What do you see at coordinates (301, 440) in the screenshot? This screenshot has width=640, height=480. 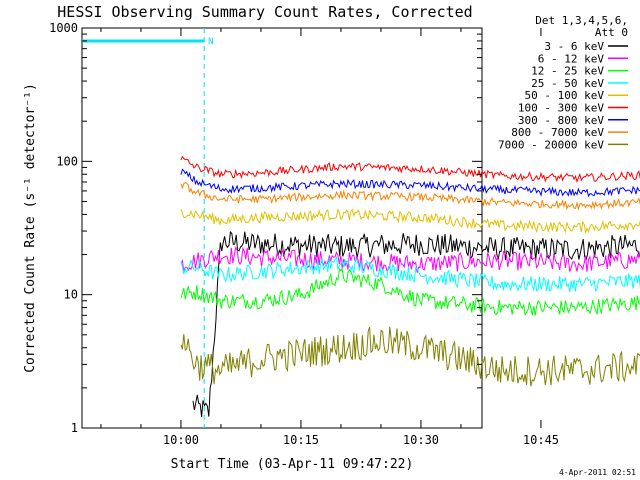 I see `x-tick-label: 10:15` at bounding box center [301, 440].